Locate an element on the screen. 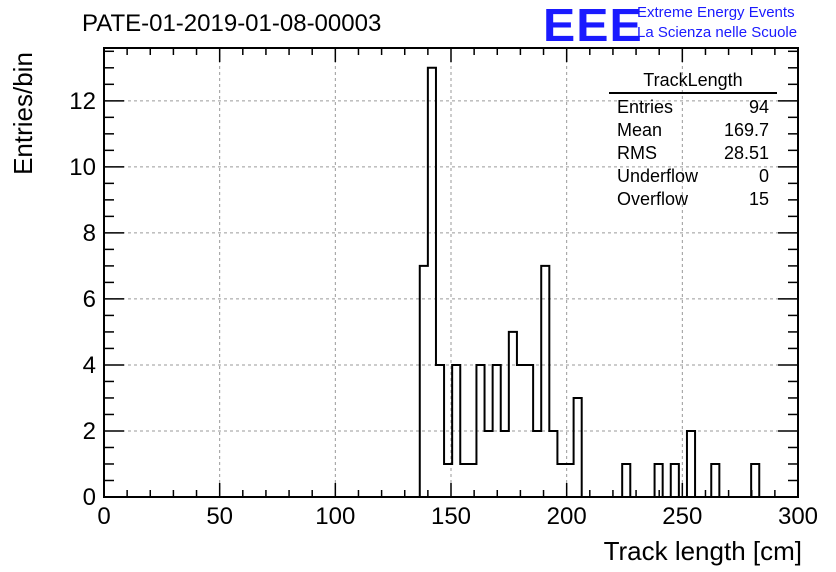 This screenshot has width=836, height=572. stats-row-rms: RMS 28.51 is located at coordinates (693, 153).